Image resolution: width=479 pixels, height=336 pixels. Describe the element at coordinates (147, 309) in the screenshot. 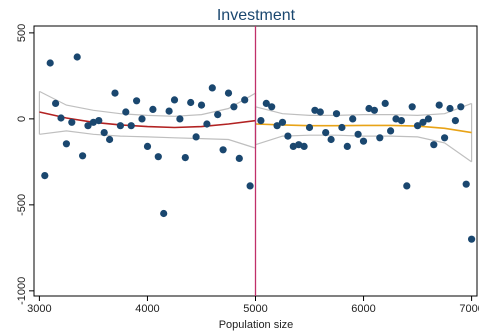

I see `x-tick-label: 4000` at that location.